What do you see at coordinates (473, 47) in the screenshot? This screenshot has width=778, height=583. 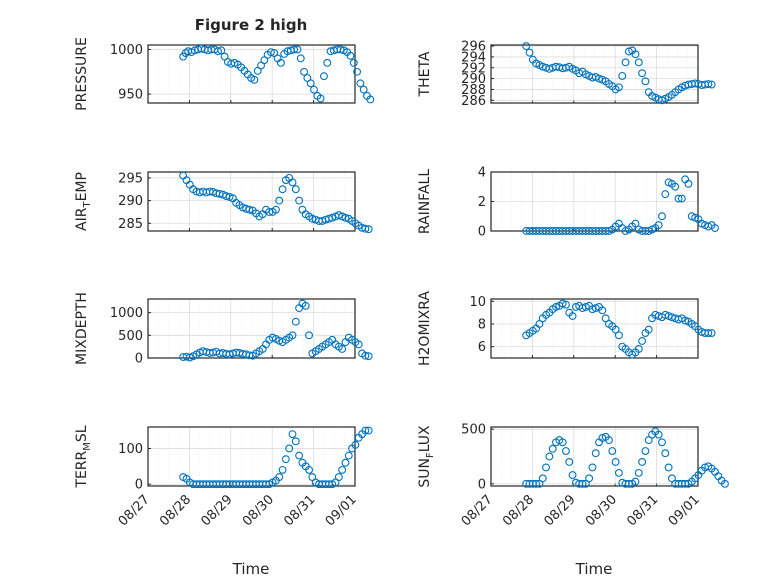 I see `y-tick-label: 296` at bounding box center [473, 47].